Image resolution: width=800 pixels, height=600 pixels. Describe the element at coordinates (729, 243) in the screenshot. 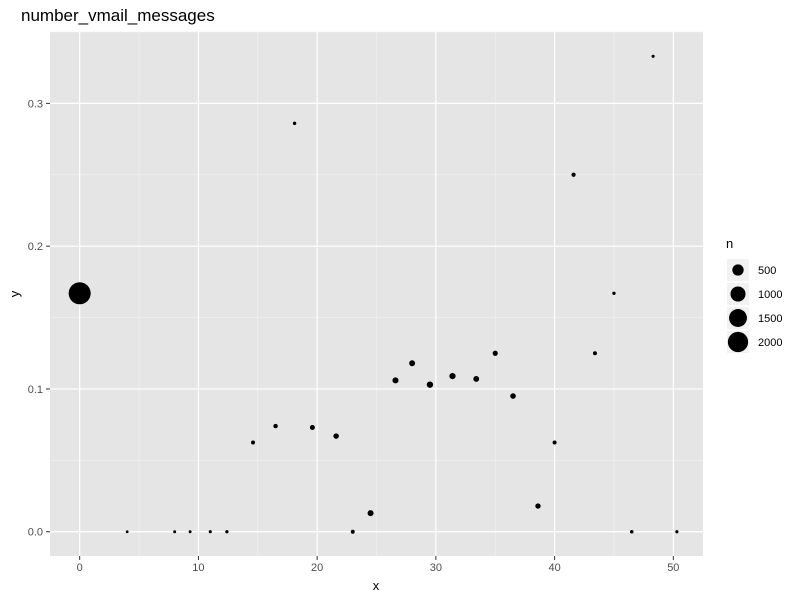

I see `legend-title: n` at that location.